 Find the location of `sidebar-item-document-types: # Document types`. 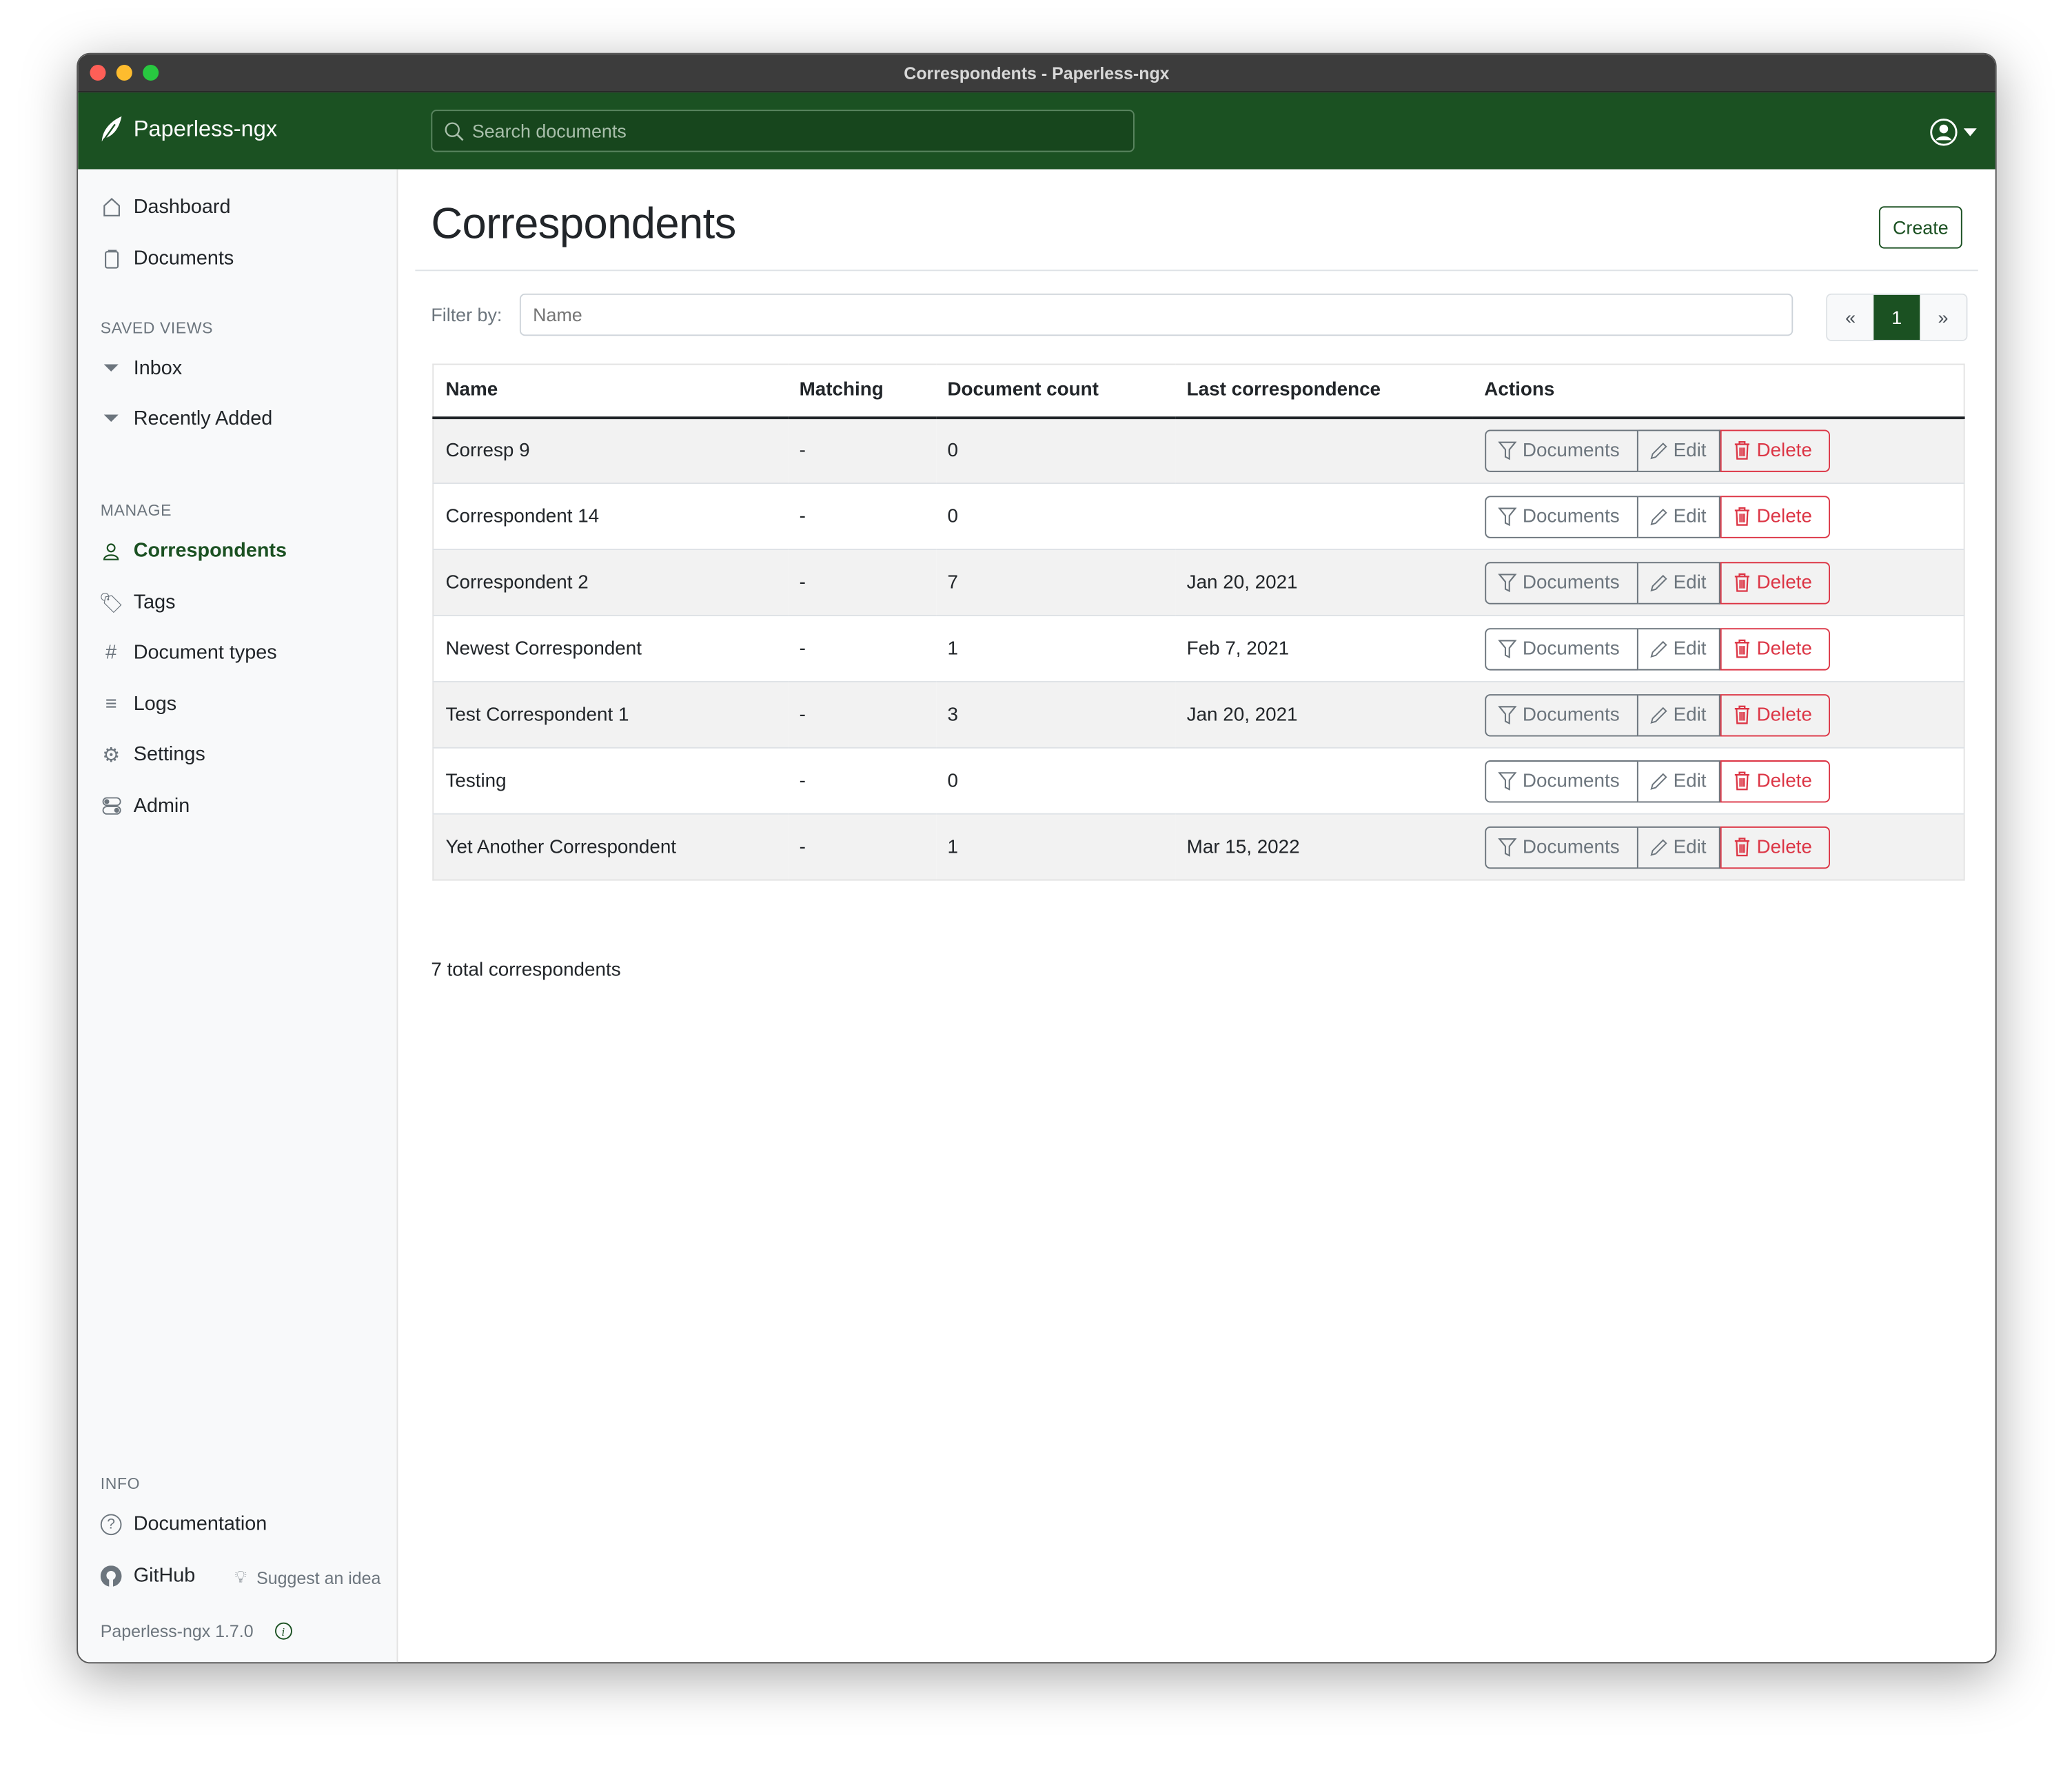

sidebar-item-document-types: # Document types is located at coordinates (189, 652).